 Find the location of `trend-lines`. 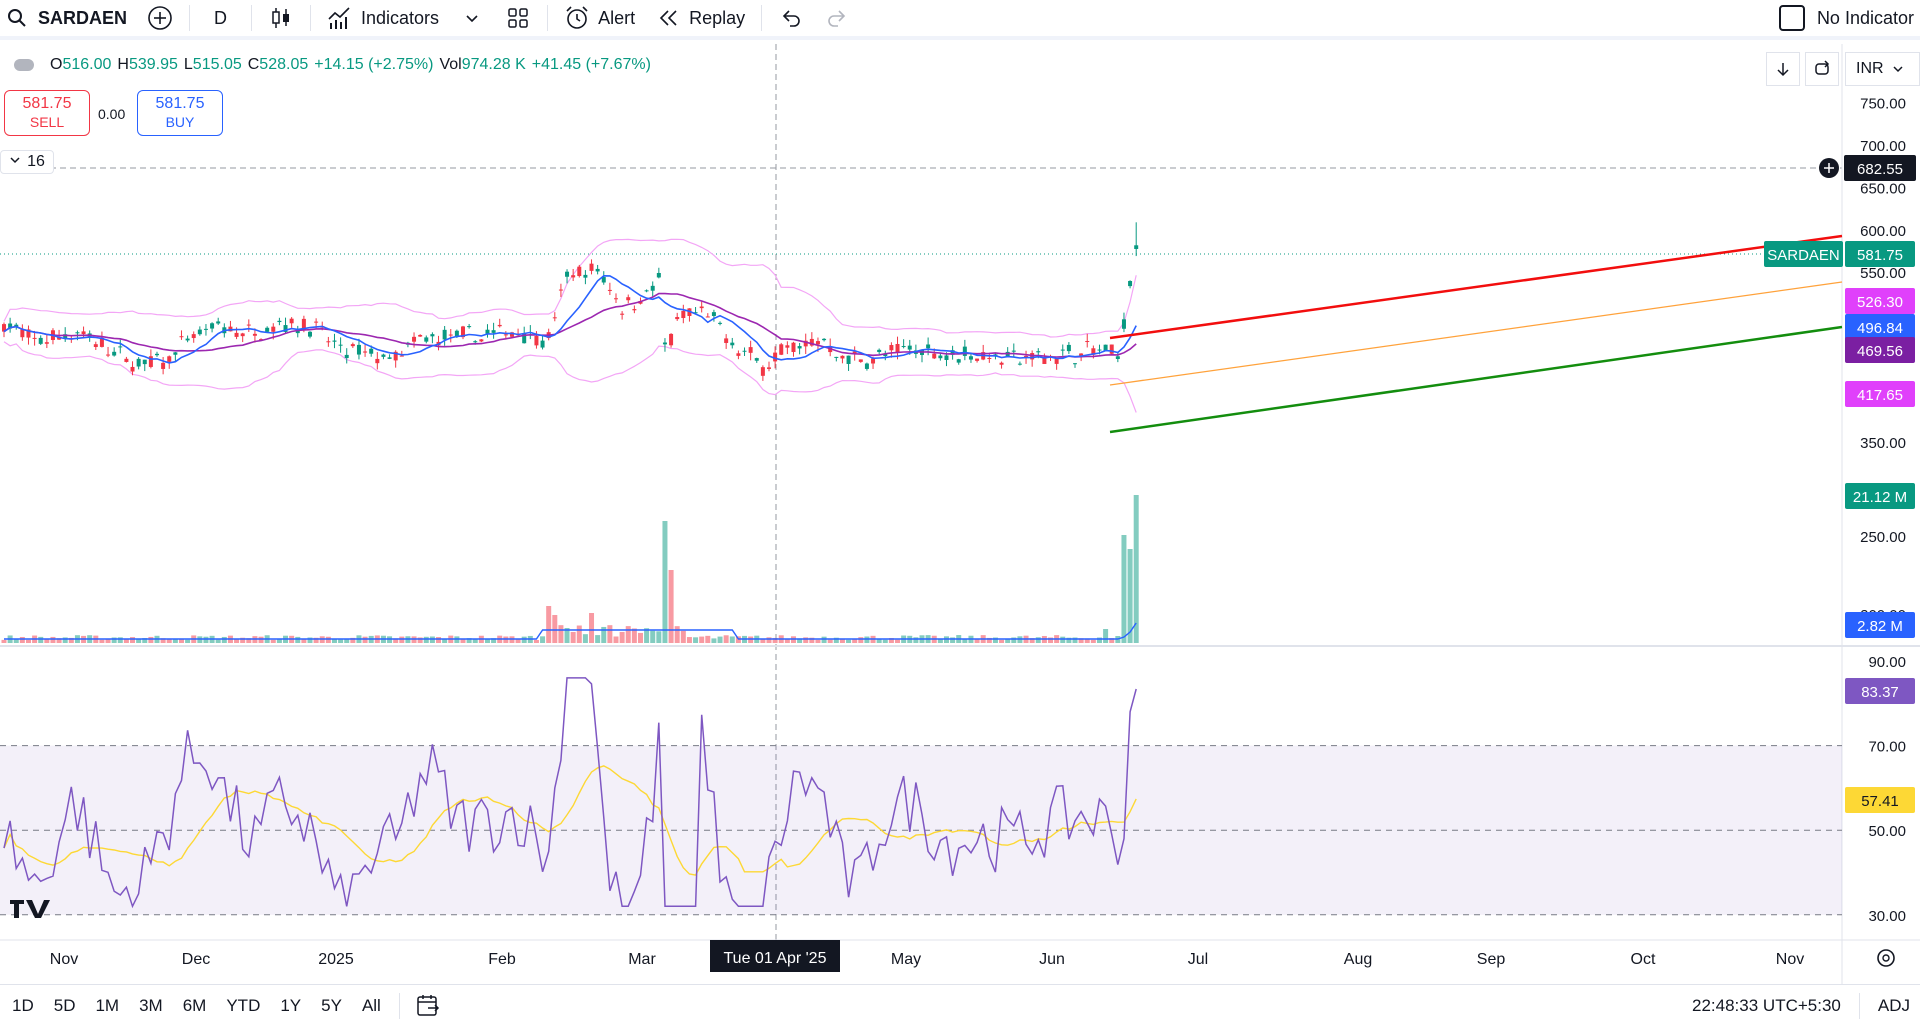

trend-lines is located at coordinates (1476, 334).